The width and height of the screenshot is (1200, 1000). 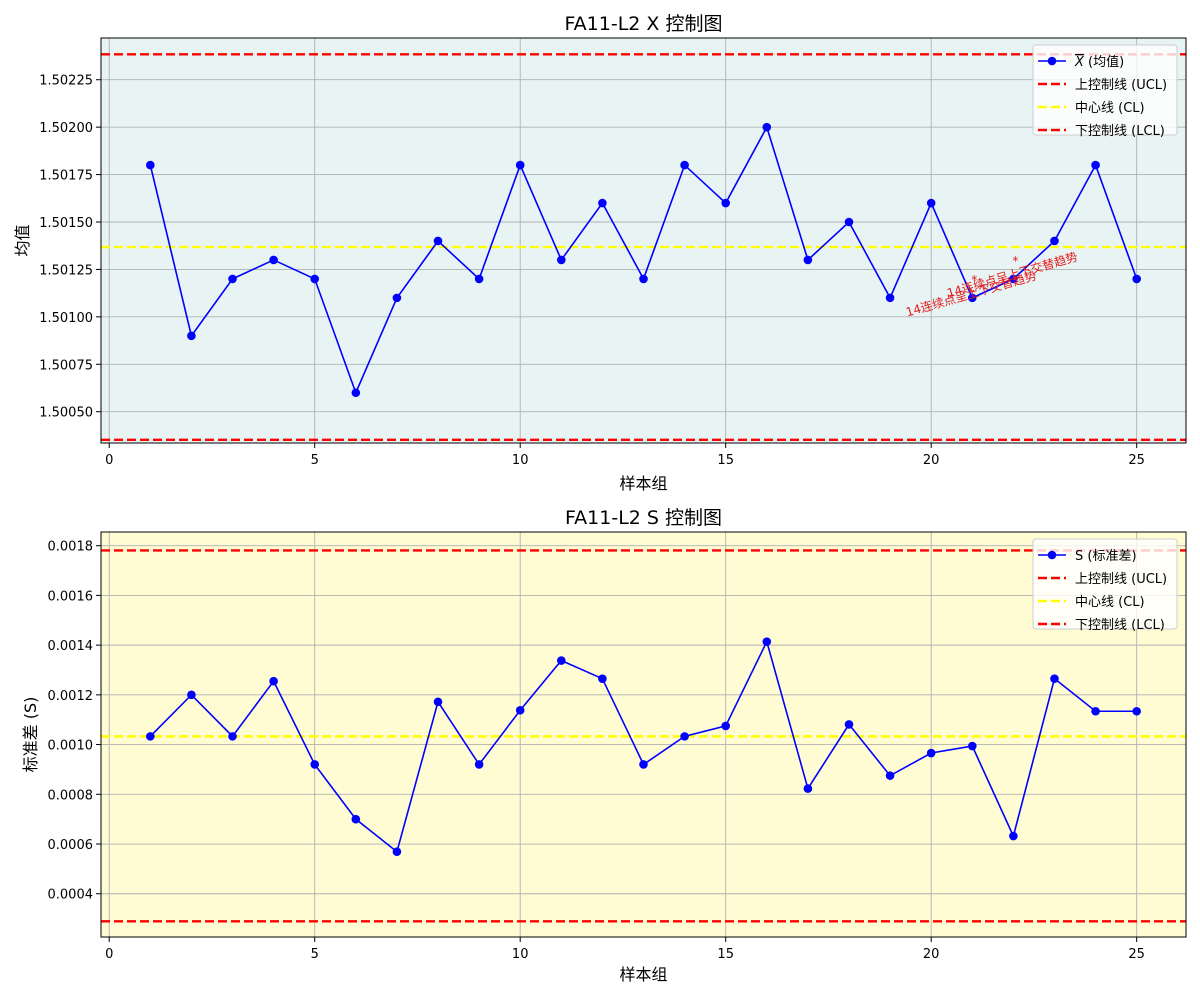 I want to click on y-tick-label: 1.50200, so click(x=66, y=128).